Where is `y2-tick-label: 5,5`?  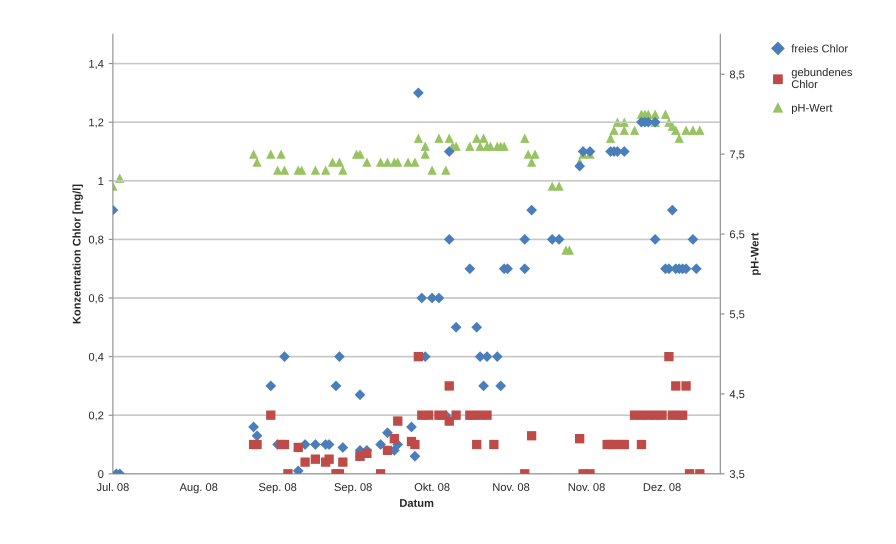 y2-tick-label: 5,5 is located at coordinates (737, 315).